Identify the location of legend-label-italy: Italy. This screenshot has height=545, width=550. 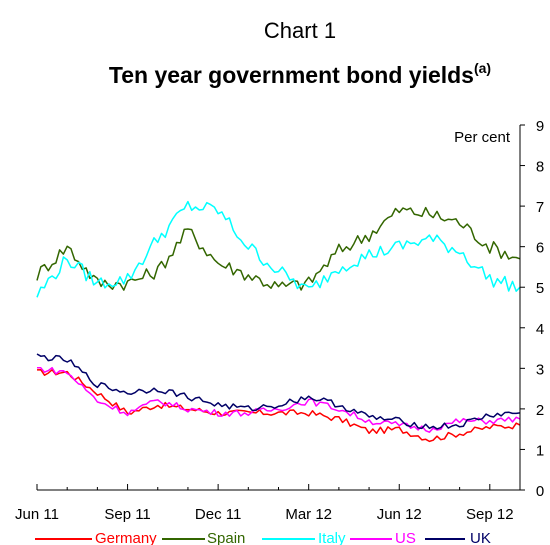
(332, 537).